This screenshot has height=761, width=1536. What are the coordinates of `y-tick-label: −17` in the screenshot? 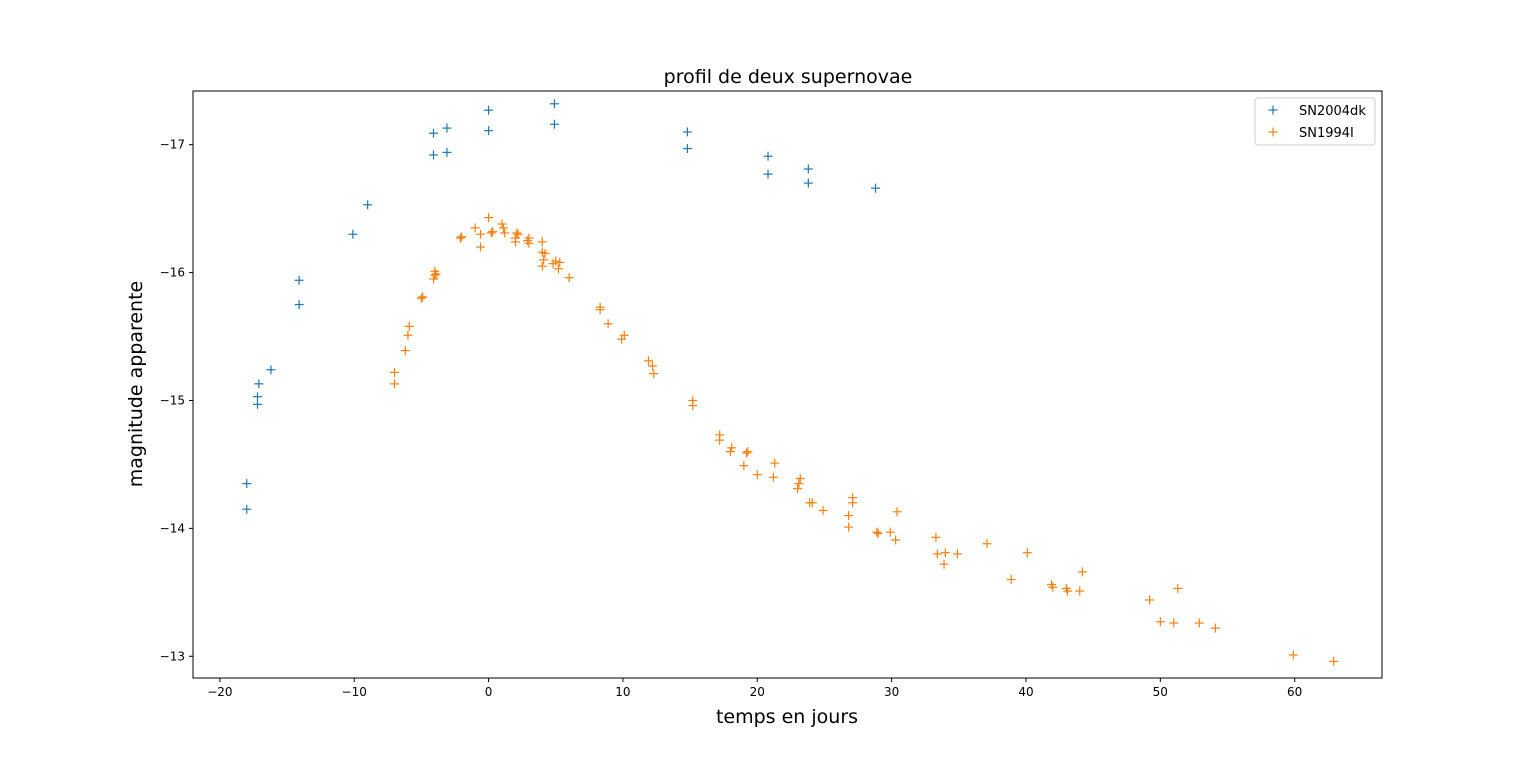 It's located at (172, 145).